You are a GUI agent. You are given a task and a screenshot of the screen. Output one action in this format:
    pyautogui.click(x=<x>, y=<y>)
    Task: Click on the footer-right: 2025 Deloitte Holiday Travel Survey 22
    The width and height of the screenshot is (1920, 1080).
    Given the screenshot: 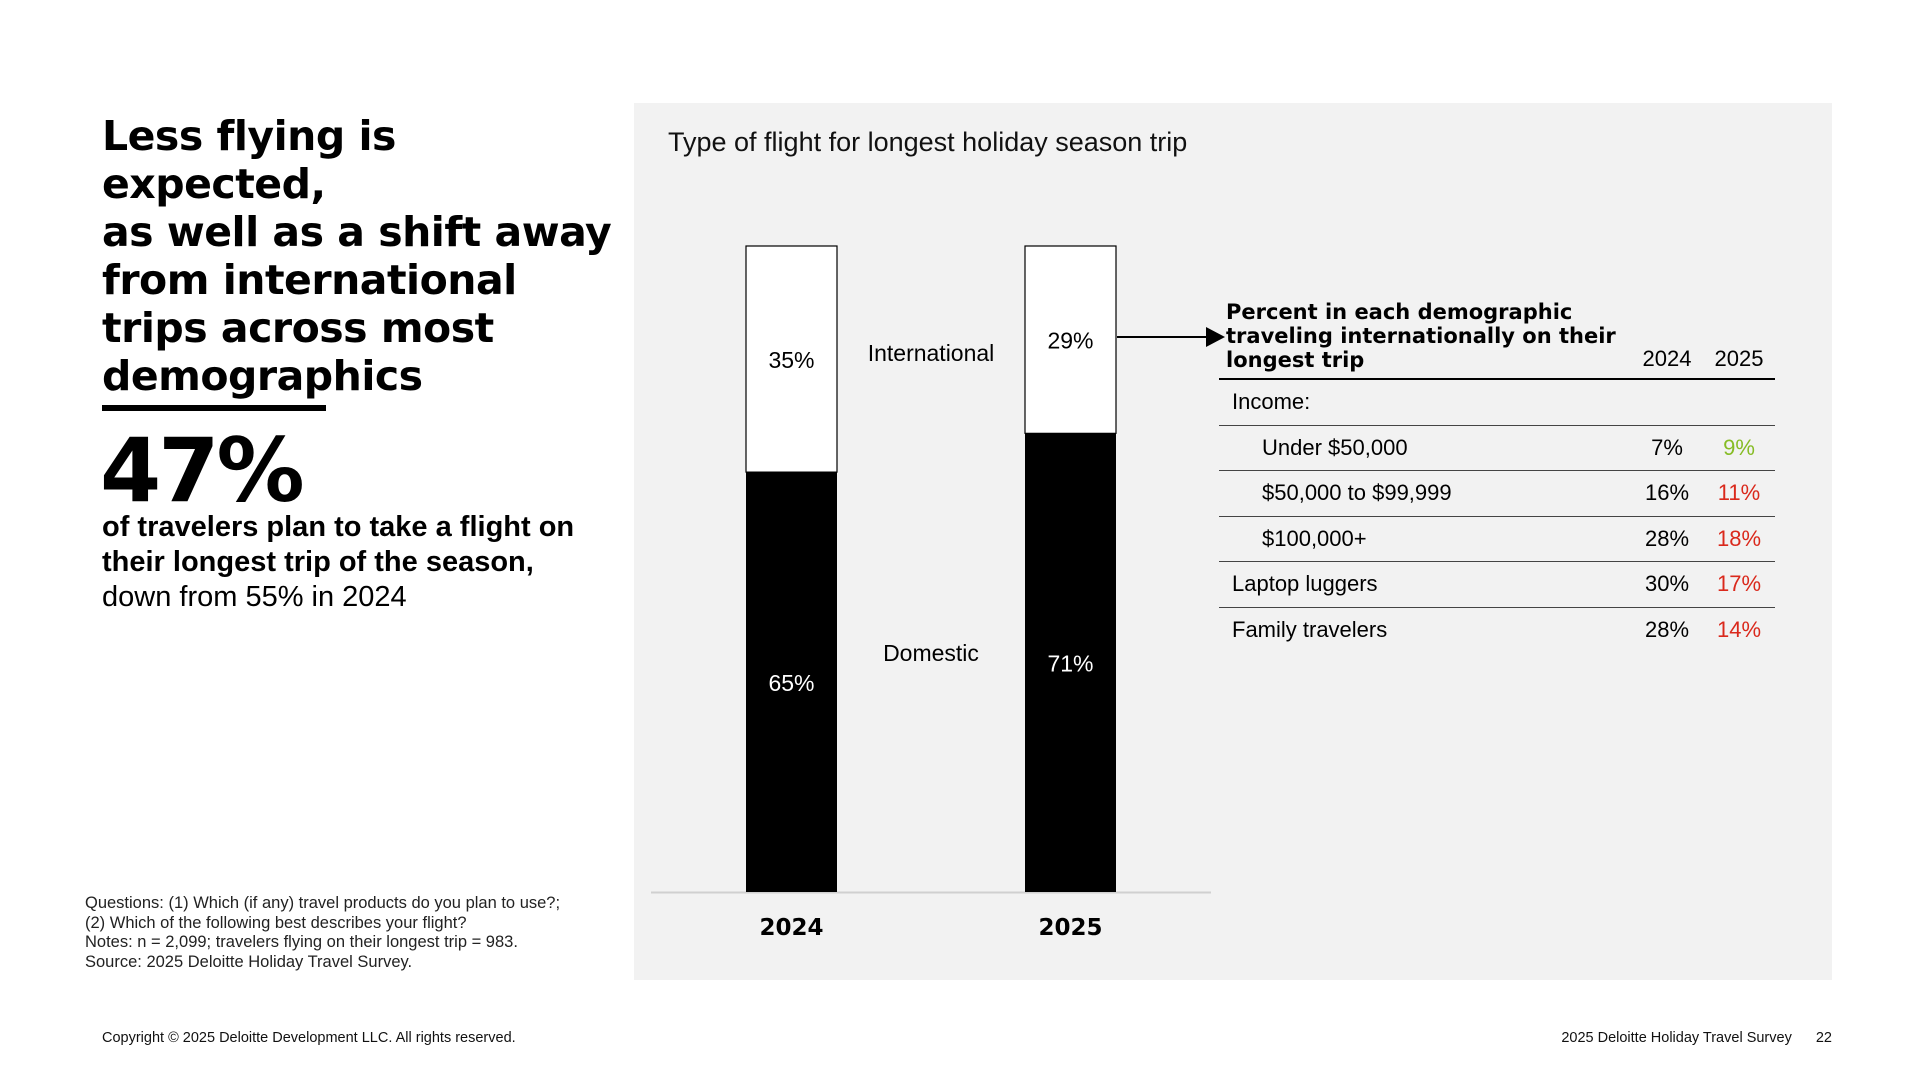 What is the action you would take?
    pyautogui.click(x=1696, y=1038)
    